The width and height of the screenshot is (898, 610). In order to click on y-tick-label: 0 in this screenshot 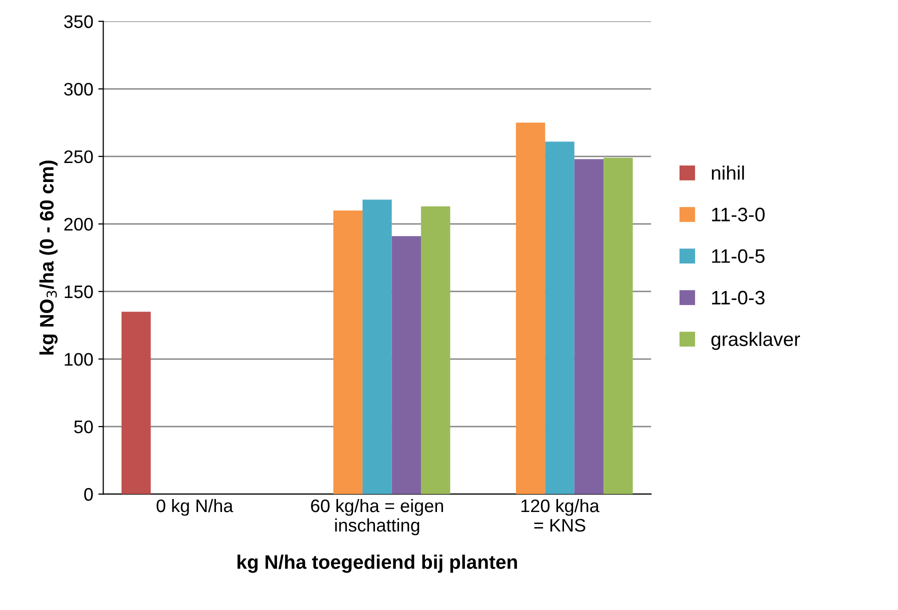, I will do `click(88, 494)`.